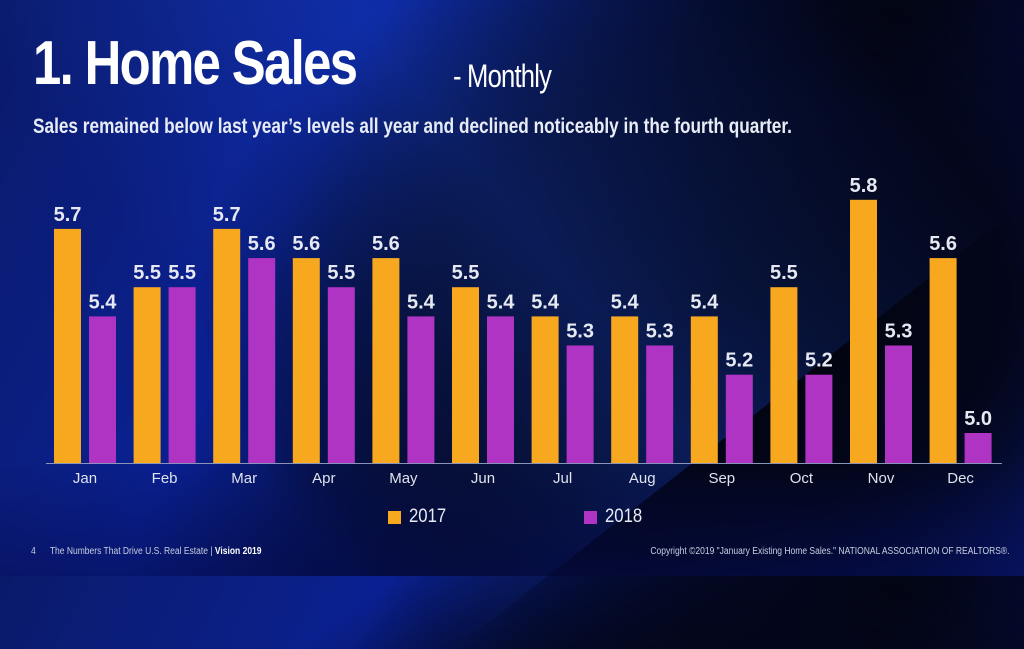 The image size is (1024, 649). Describe the element at coordinates (642, 478) in the screenshot. I see `x-tick-aug: Aug` at that location.